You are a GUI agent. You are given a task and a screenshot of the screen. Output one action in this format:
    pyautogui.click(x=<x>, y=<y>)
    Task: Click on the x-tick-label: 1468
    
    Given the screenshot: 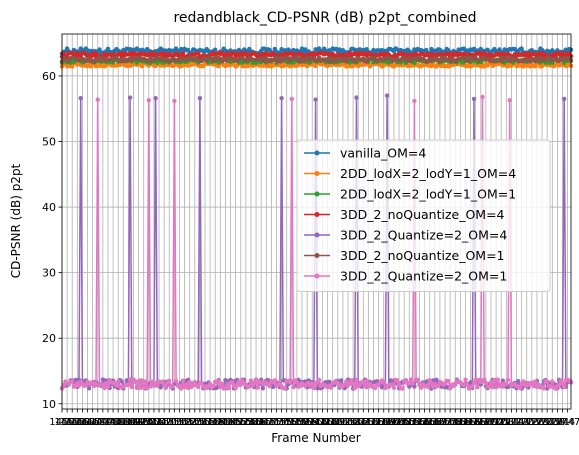 What is the action you would take?
    pyautogui.click(x=92, y=422)
    